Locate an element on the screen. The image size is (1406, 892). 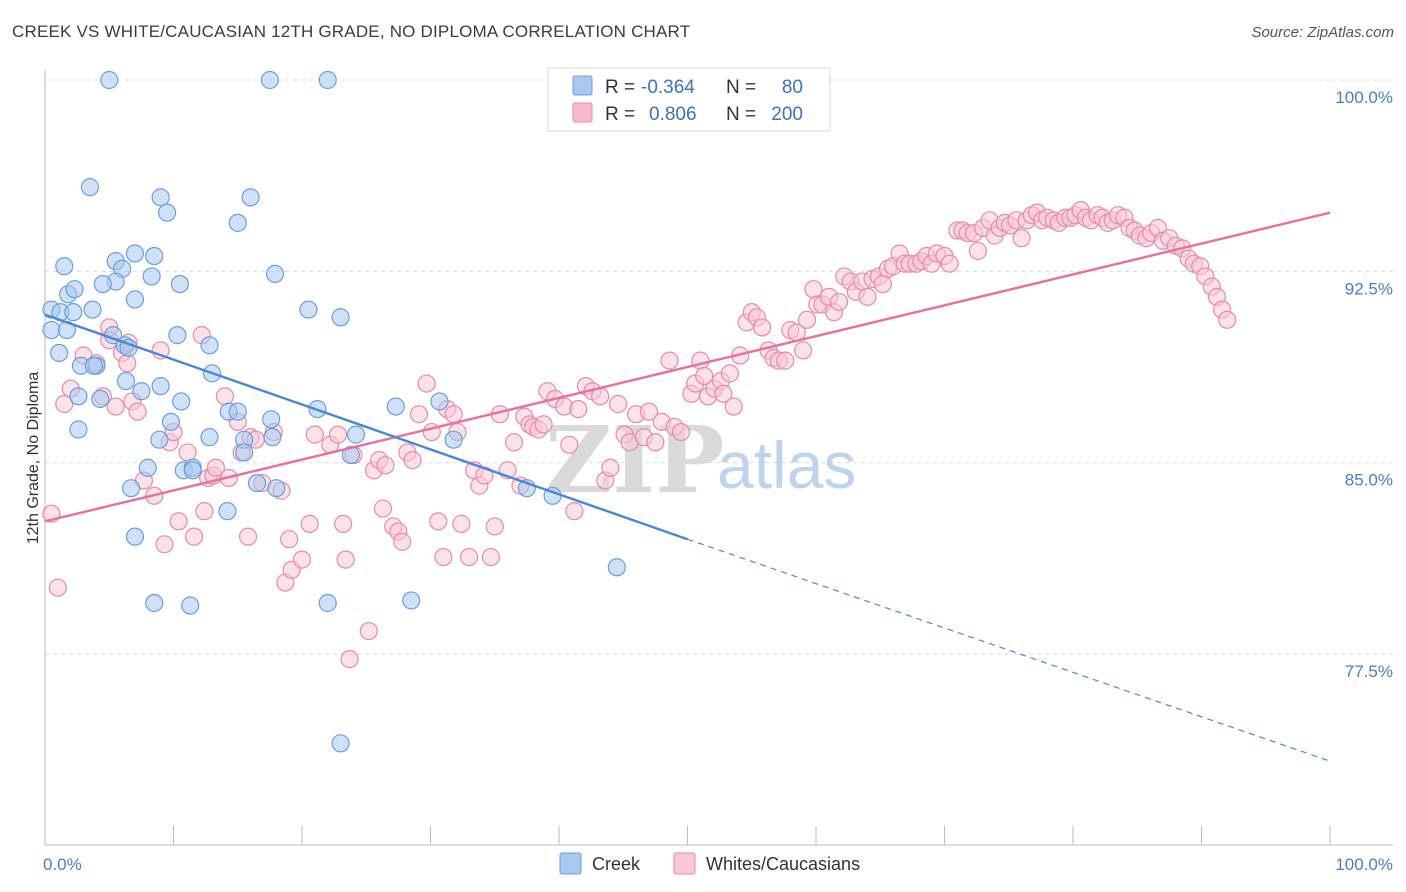
creek-trend-extension is located at coordinates (1009, 650).